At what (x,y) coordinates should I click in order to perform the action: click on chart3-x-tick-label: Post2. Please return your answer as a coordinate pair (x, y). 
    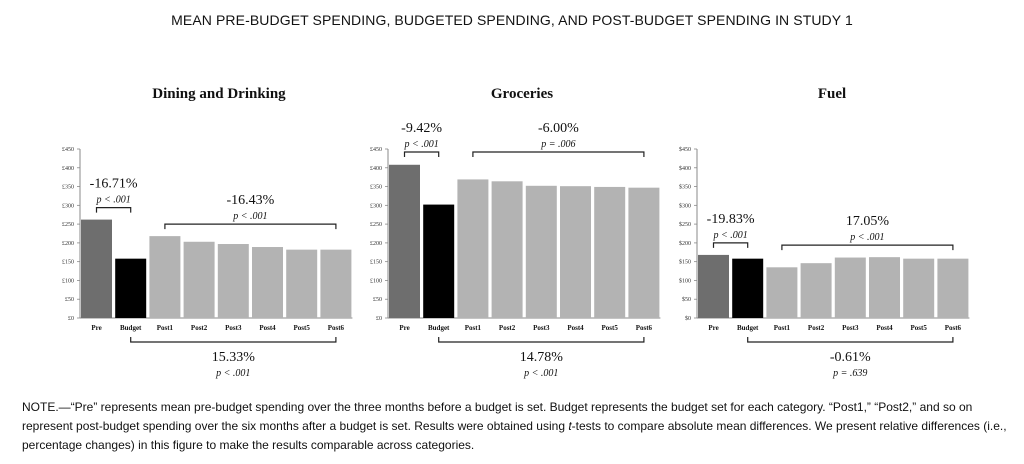
    Looking at the image, I should click on (816, 328).